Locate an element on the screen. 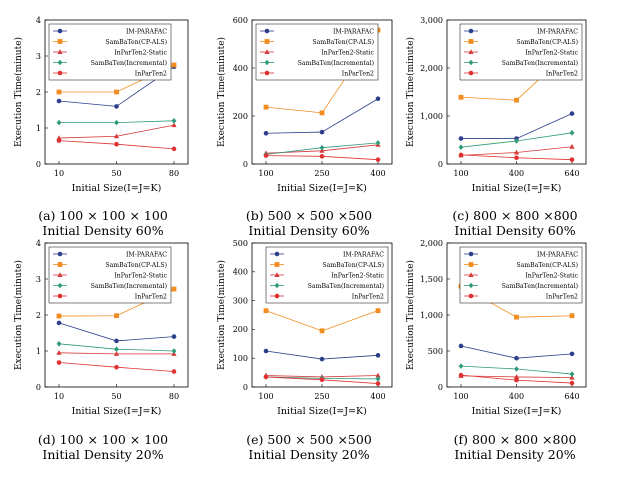 The width and height of the screenshot is (618, 477). x-axis-label: Initial Size(I=J=K) is located at coordinates (517, 188).